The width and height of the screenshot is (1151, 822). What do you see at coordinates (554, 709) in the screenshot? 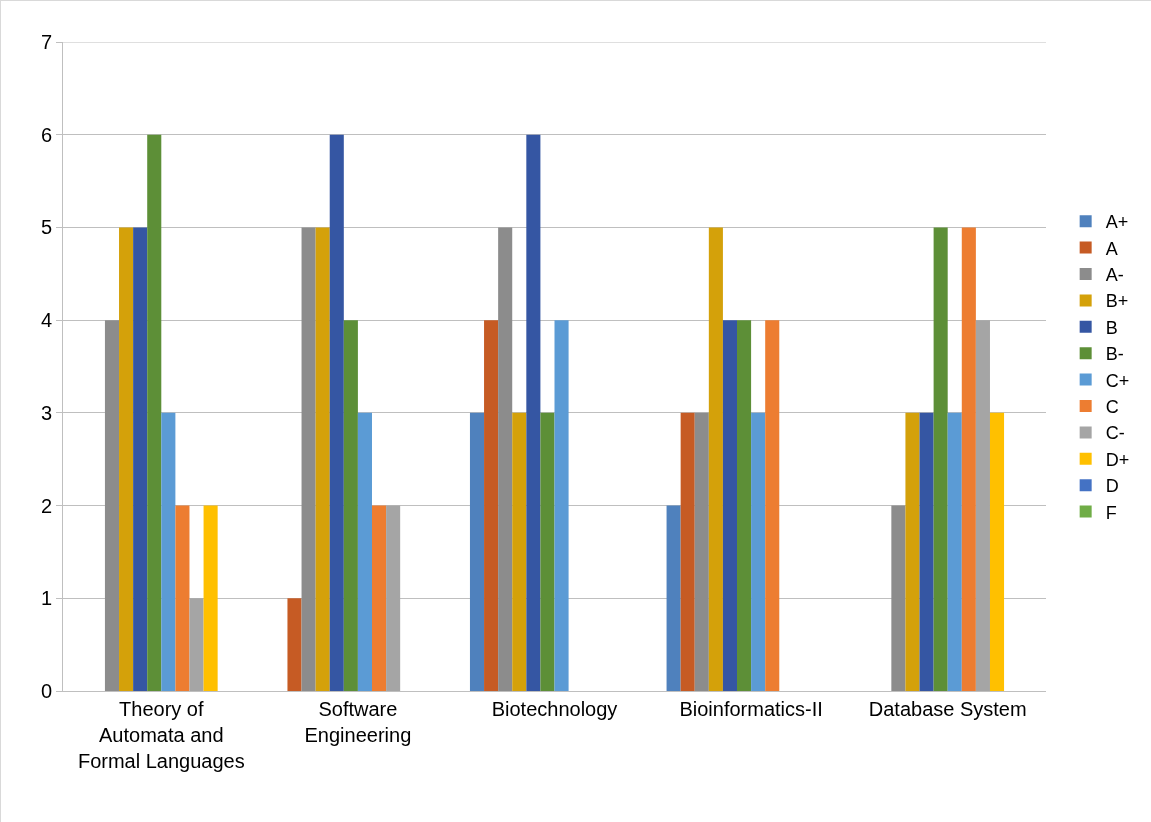
I see `x-tick-label: Biotechnology` at bounding box center [554, 709].